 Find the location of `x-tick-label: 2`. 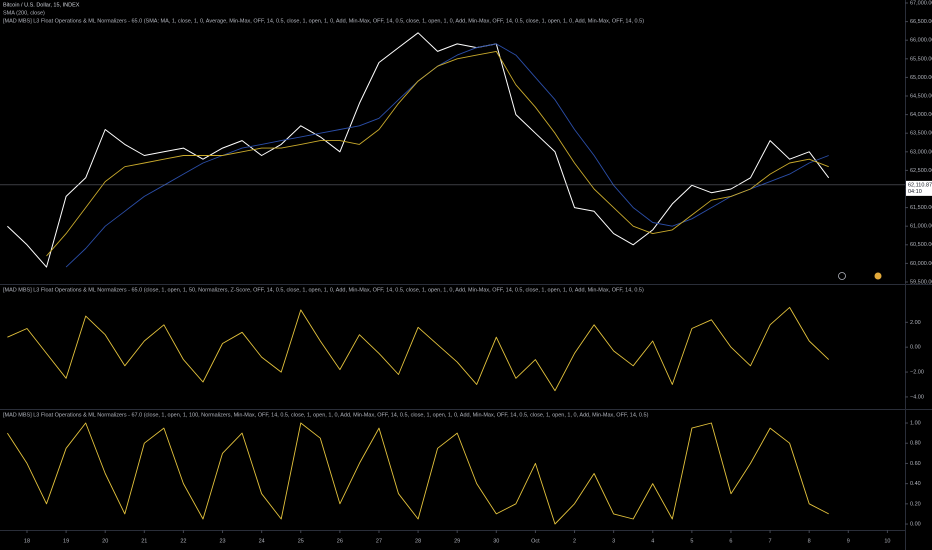

x-tick-label: 2 is located at coordinates (574, 541).